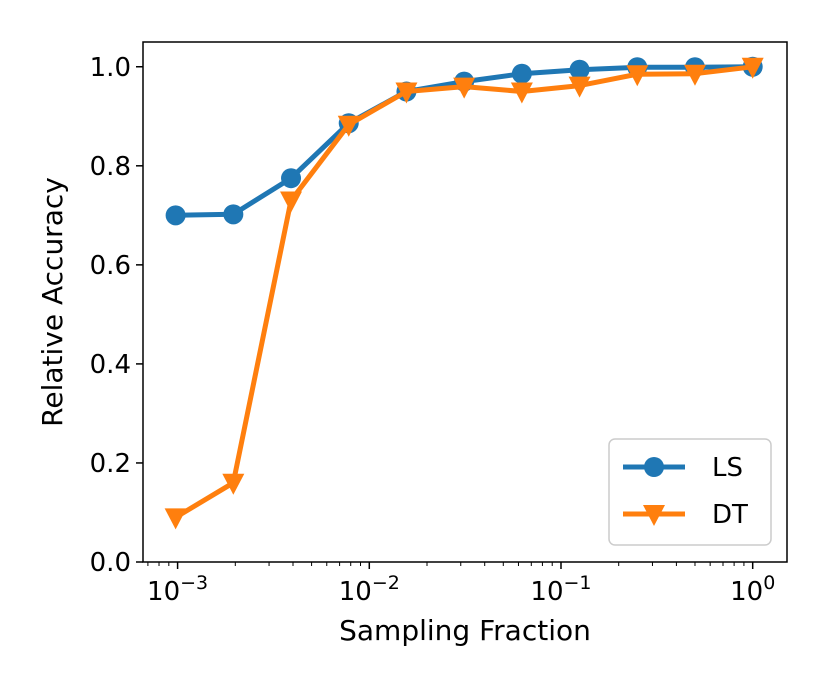 The height and width of the screenshot is (692, 830). What do you see at coordinates (110, 167) in the screenshot?
I see `y-tick-label: 0.8` at bounding box center [110, 167].